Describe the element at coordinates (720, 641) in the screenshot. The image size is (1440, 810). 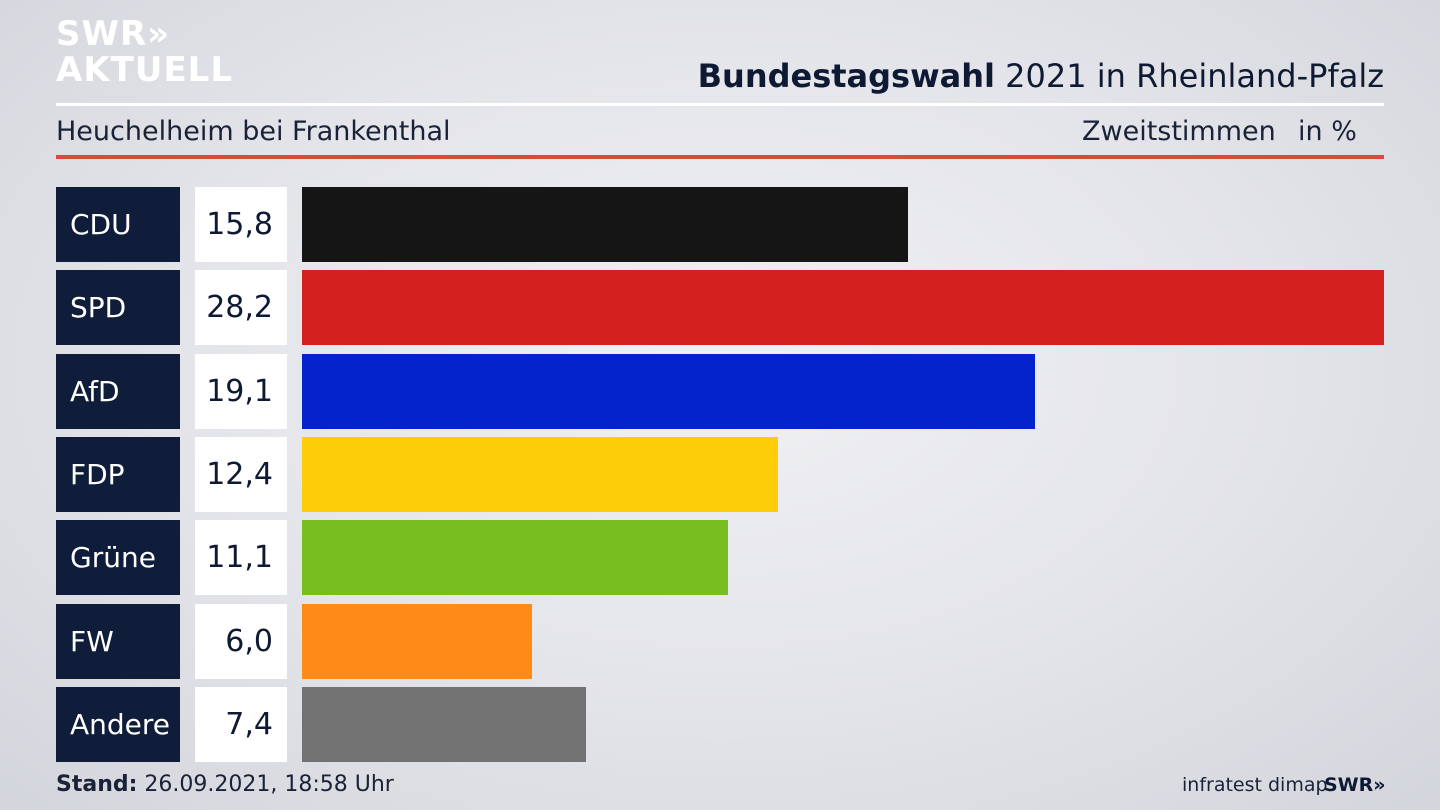
I see `bar-row: FW 6,0` at that location.